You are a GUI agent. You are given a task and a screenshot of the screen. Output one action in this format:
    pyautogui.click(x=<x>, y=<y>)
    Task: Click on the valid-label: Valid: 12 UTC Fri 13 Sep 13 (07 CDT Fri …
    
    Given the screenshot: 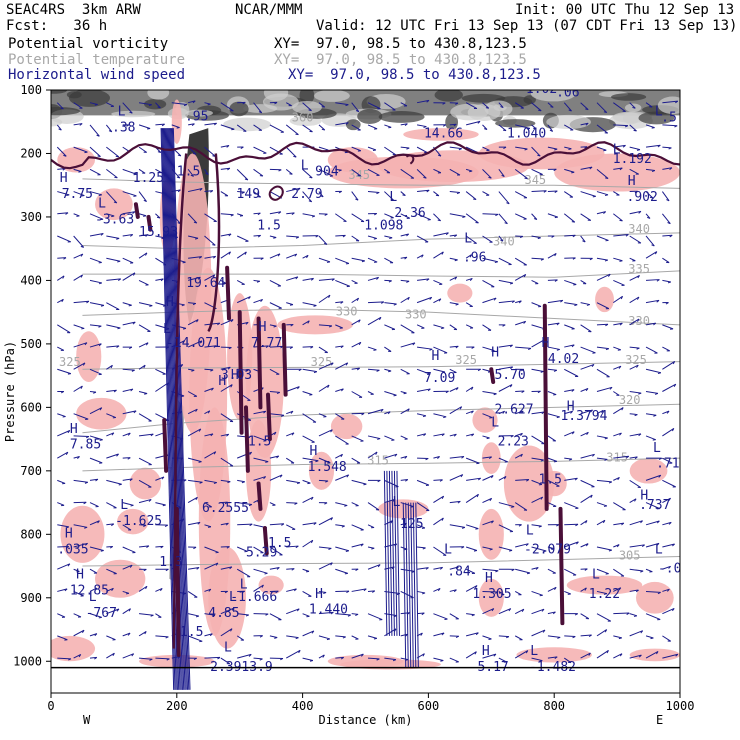 What is the action you would take?
    pyautogui.click(x=527, y=26)
    